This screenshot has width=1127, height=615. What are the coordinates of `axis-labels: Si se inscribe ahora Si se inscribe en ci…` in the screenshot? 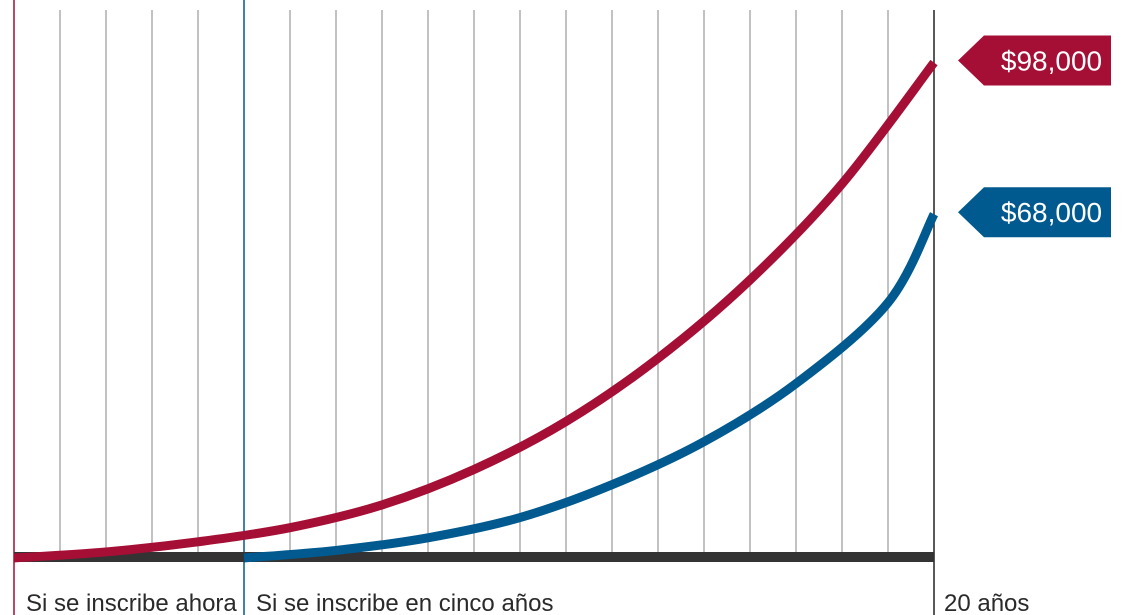 It's located at (527, 602).